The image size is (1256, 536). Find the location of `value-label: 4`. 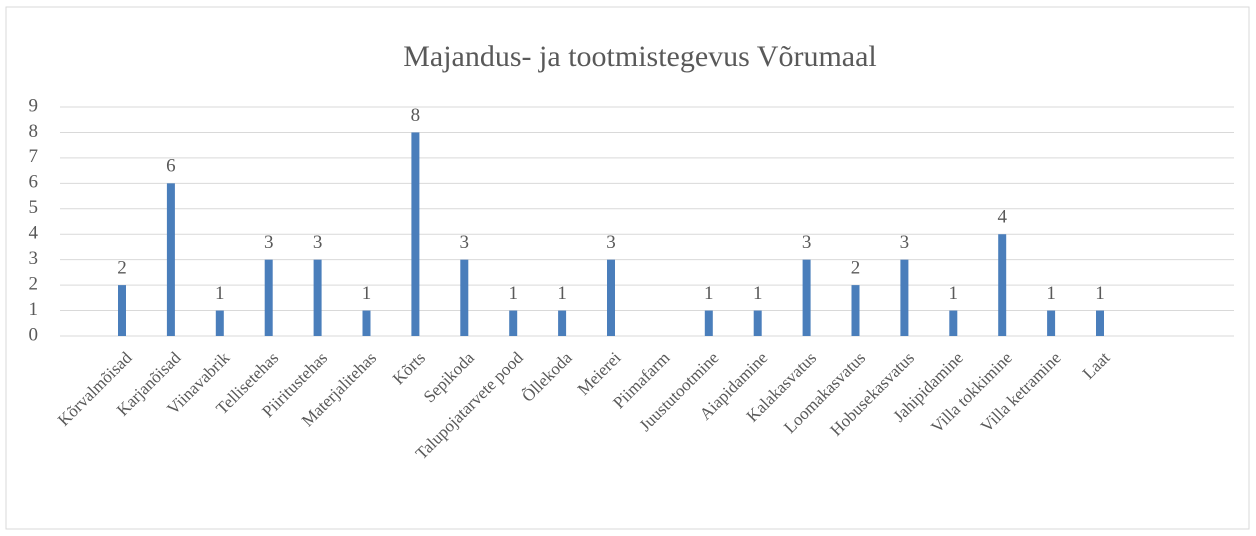

value-label: 4 is located at coordinates (1002, 217).